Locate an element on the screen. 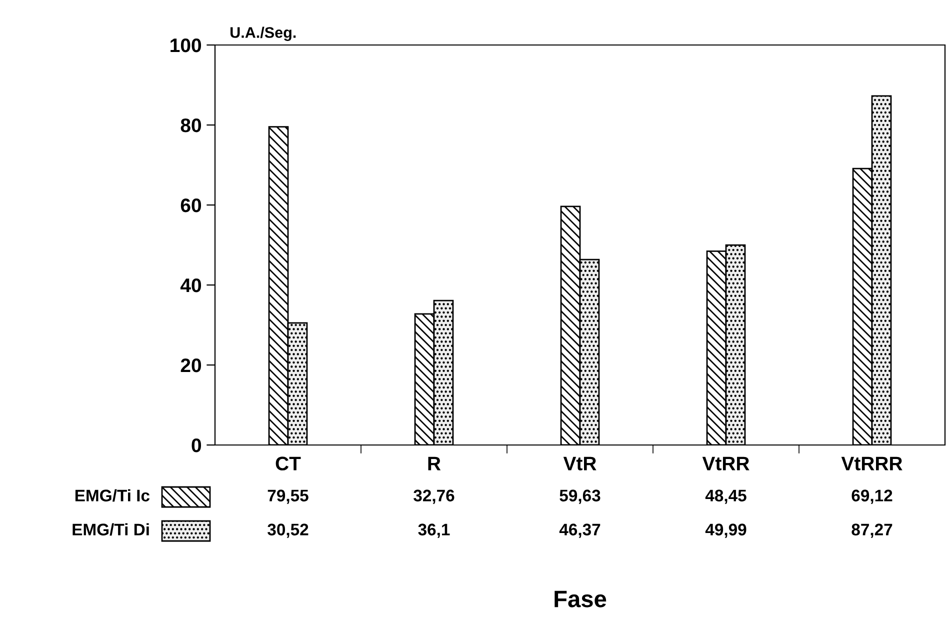  x-tick-label: CT is located at coordinates (288, 463).